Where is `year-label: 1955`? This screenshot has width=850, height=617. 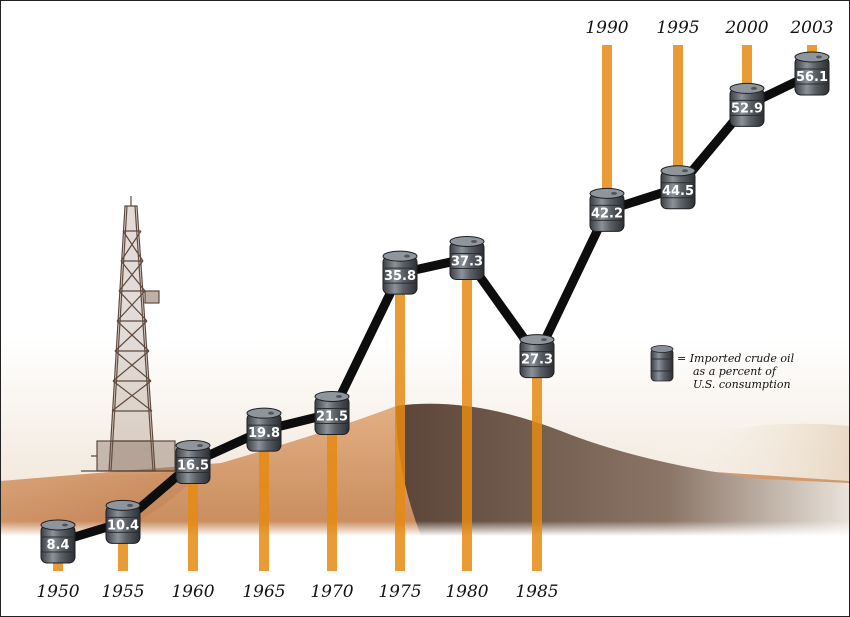
year-label: 1955 is located at coordinates (122, 592).